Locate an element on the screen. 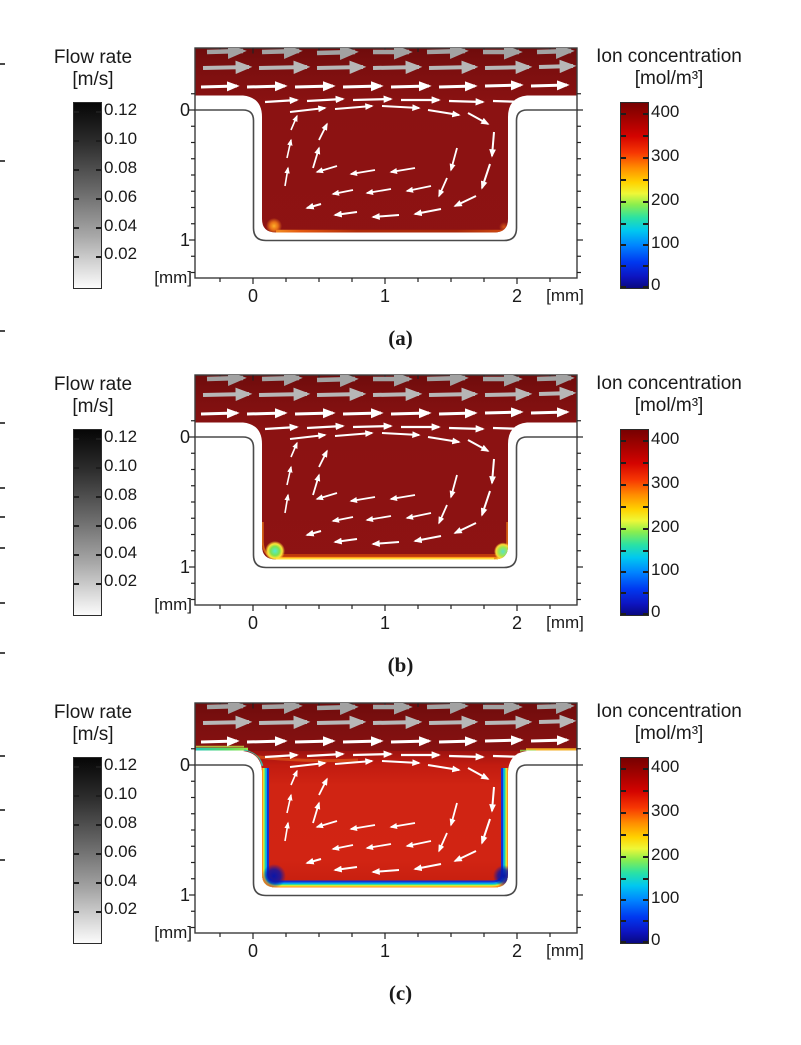  flow-tick-label: 0.08 is located at coordinates (121, 167).